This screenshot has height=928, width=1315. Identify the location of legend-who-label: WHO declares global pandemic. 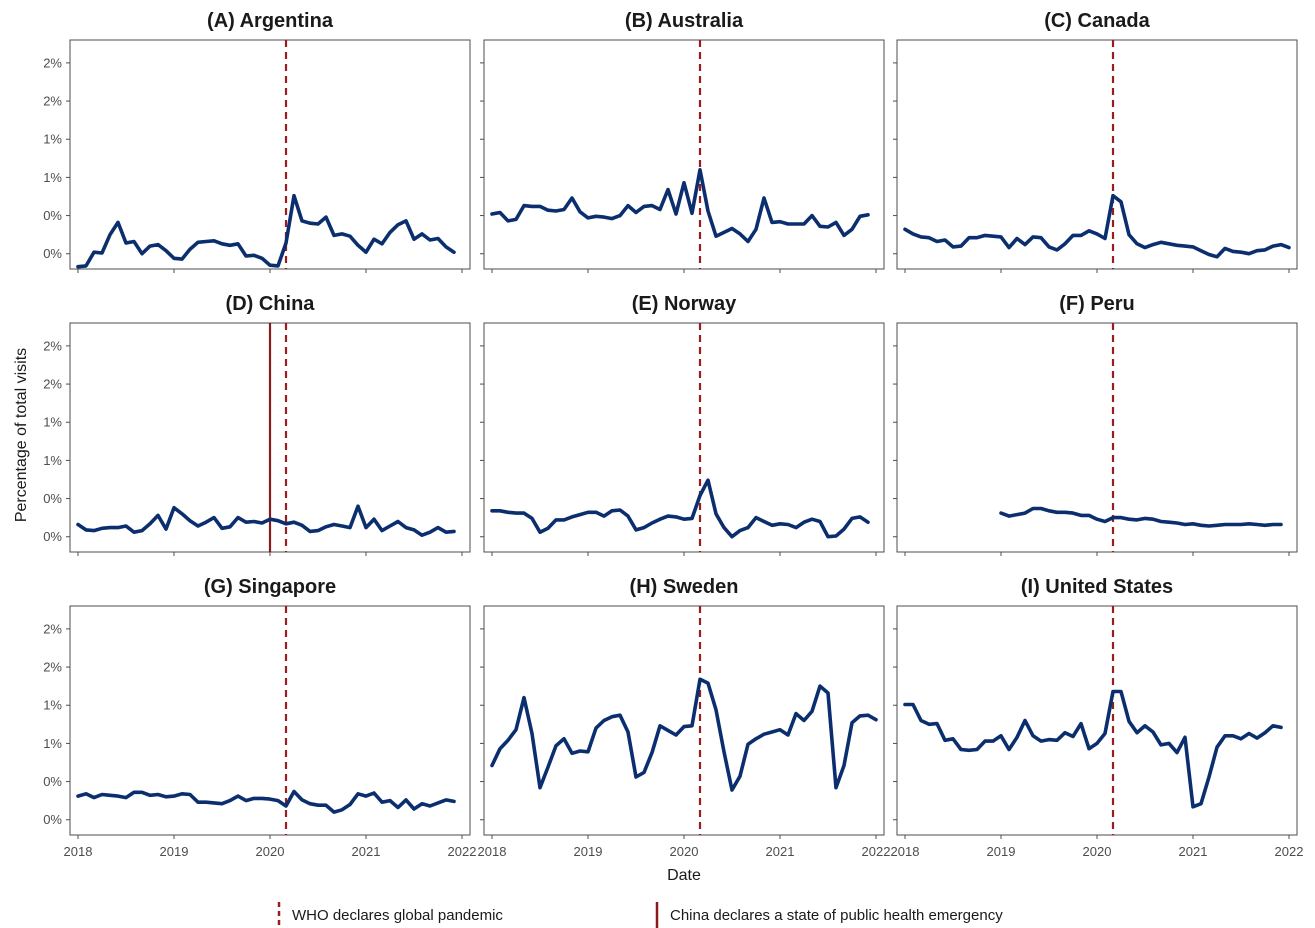
(397, 915).